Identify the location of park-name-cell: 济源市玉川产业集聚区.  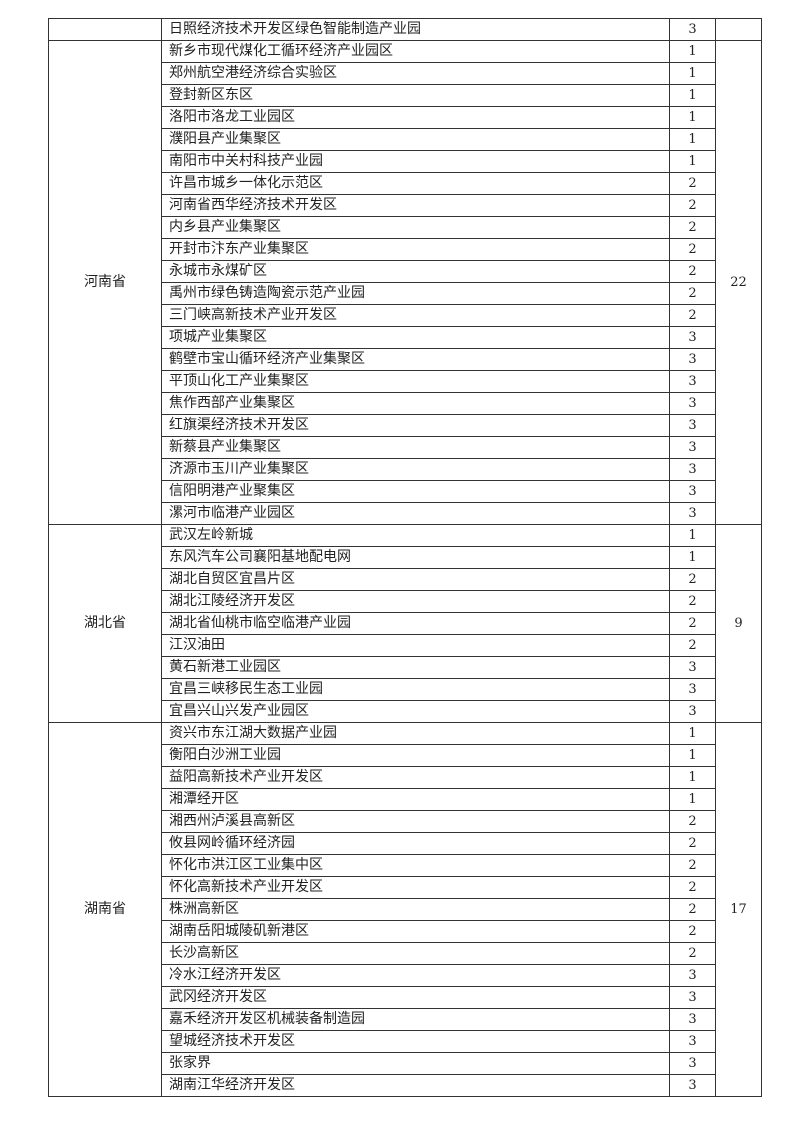
(415, 469).